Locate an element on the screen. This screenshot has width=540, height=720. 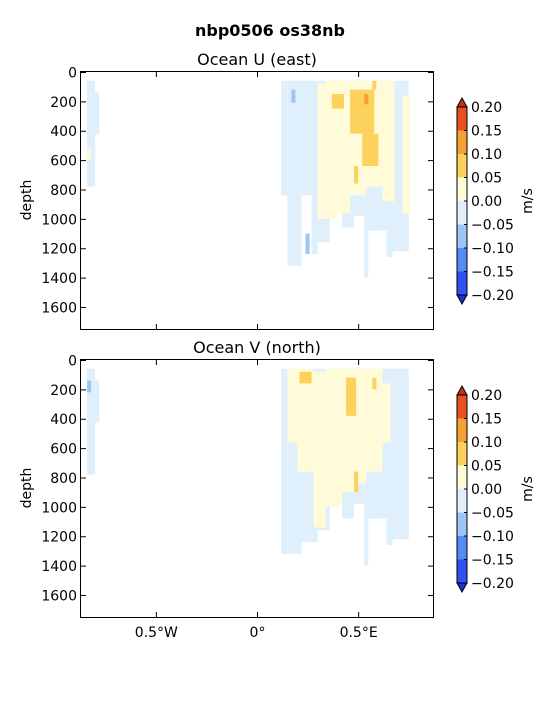
figure-title: nbp0506 os38nb is located at coordinates (270, 30).